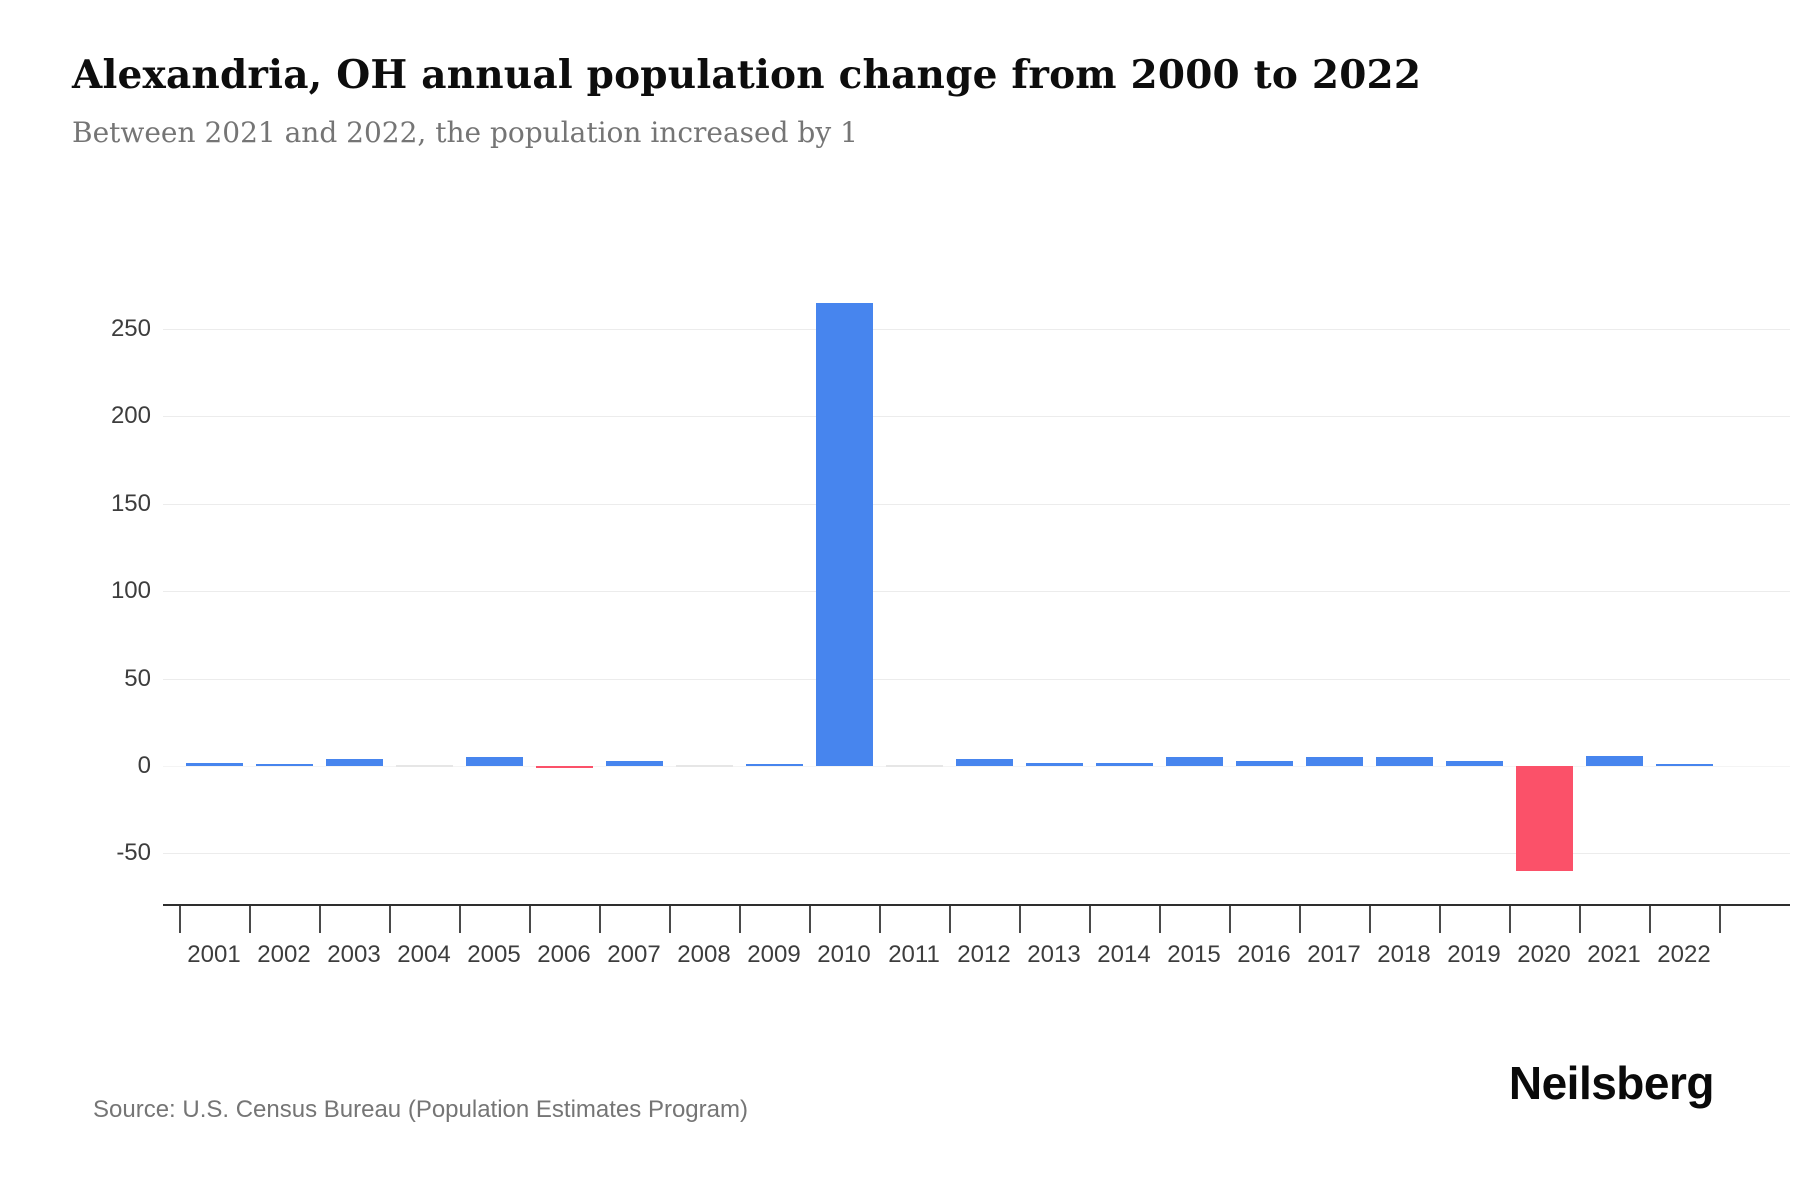 The height and width of the screenshot is (1200, 1800). What do you see at coordinates (284, 954) in the screenshot?
I see `x-axis-label-2002: 2002` at bounding box center [284, 954].